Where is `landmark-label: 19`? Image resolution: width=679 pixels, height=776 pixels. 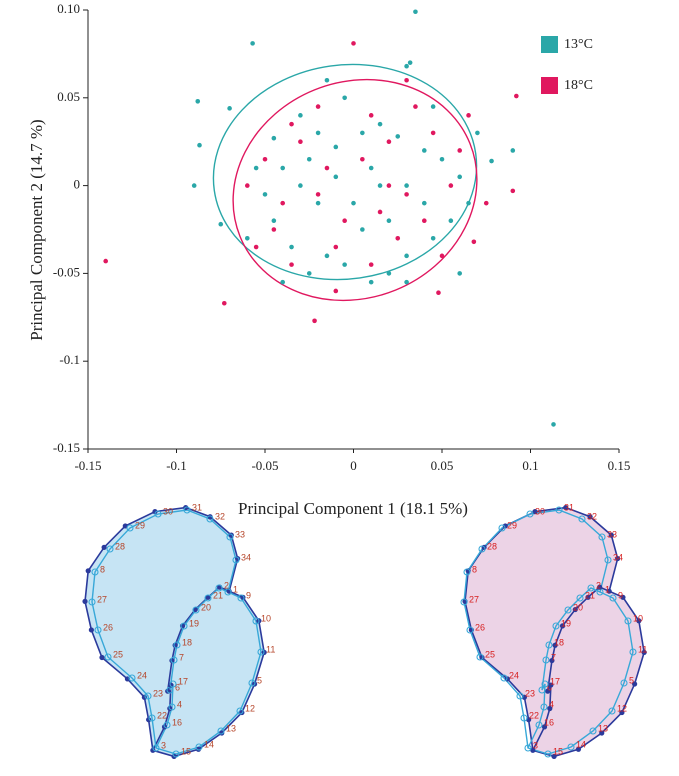 landmark-label: 19 is located at coordinates (194, 623).